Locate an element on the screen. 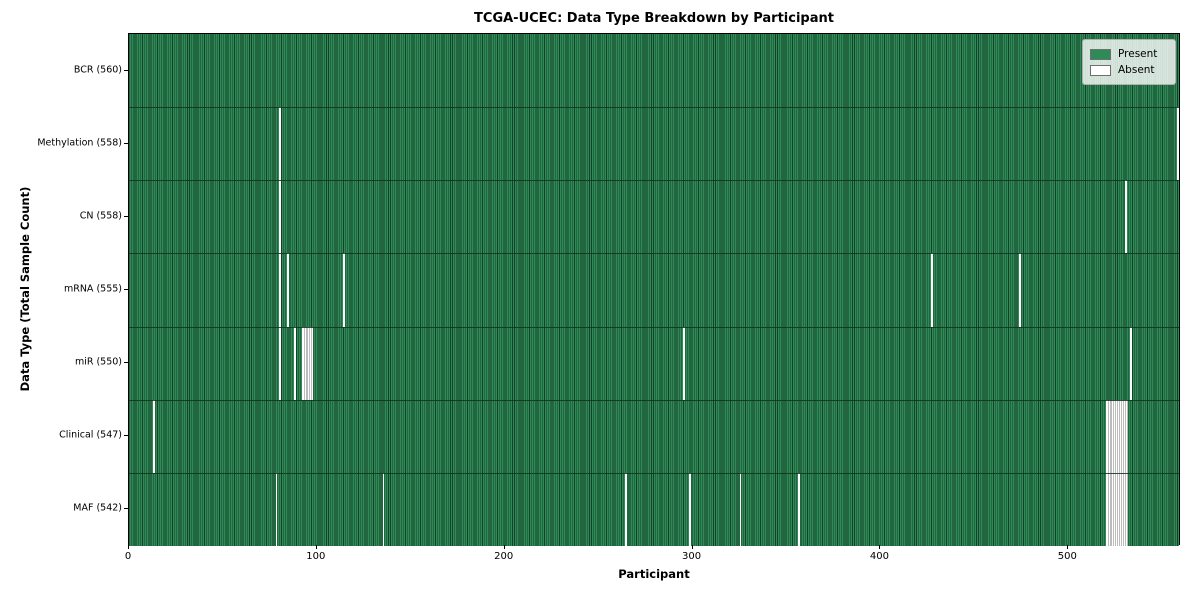 This screenshot has width=1200, height=600. row-Clinical is located at coordinates (654, 436).